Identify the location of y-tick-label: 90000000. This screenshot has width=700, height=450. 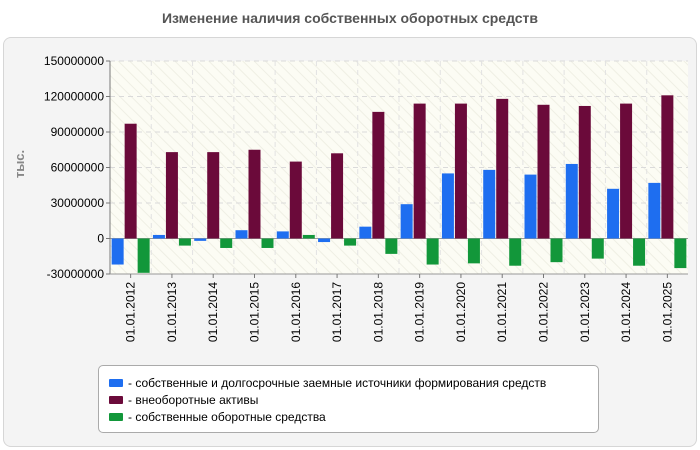
(78, 132).